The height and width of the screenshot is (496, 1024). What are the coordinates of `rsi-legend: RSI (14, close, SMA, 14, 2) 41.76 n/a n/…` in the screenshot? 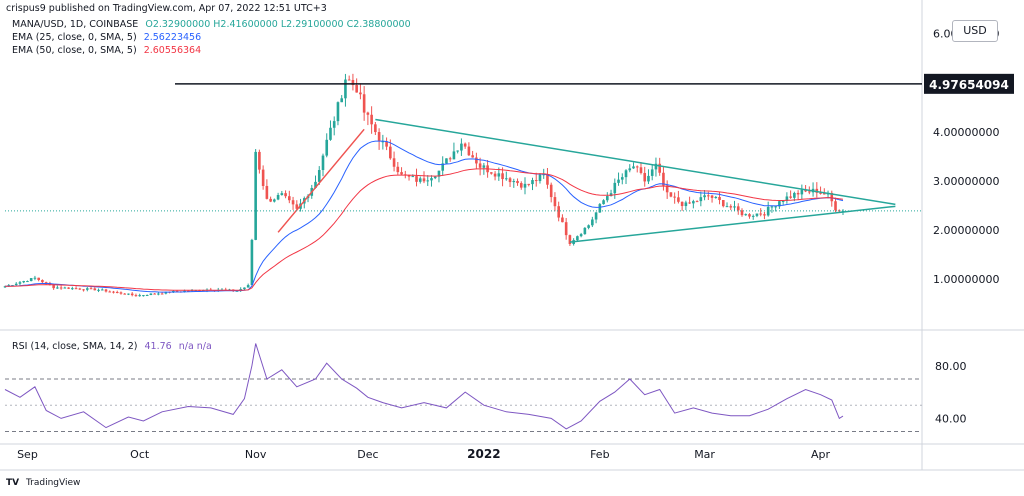 It's located at (112, 346).